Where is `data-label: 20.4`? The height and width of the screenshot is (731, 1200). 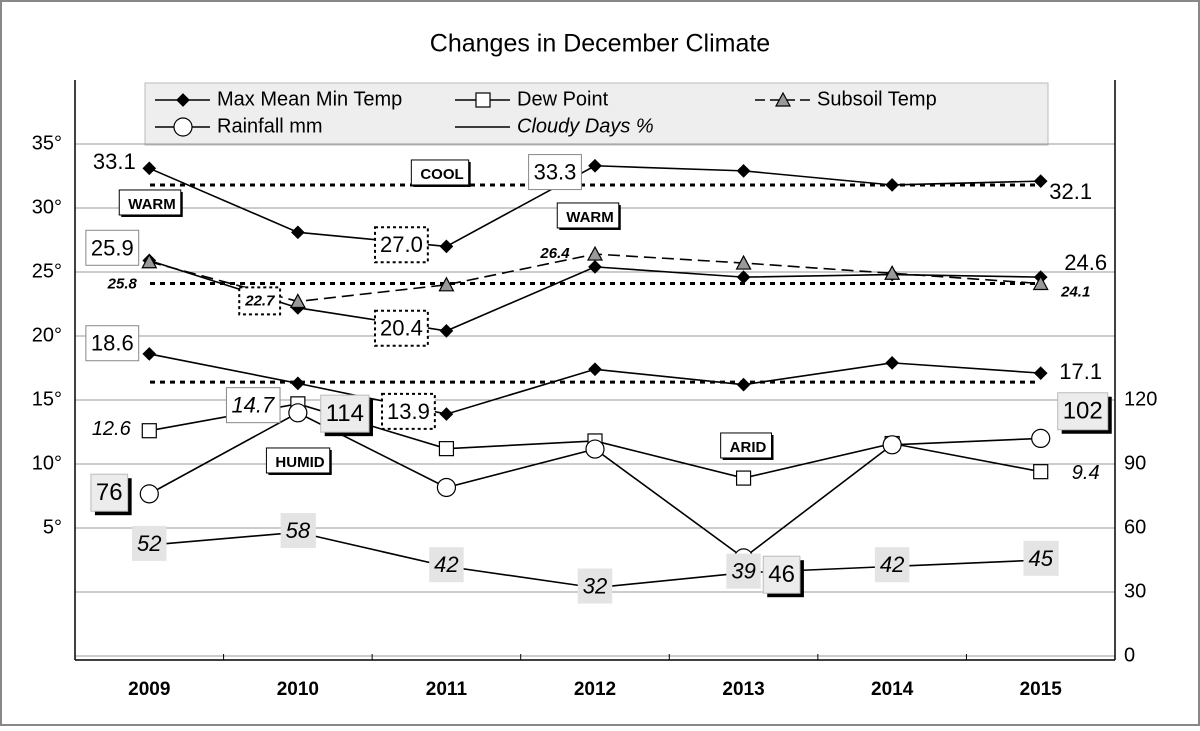 data-label: 20.4 is located at coordinates (401, 328).